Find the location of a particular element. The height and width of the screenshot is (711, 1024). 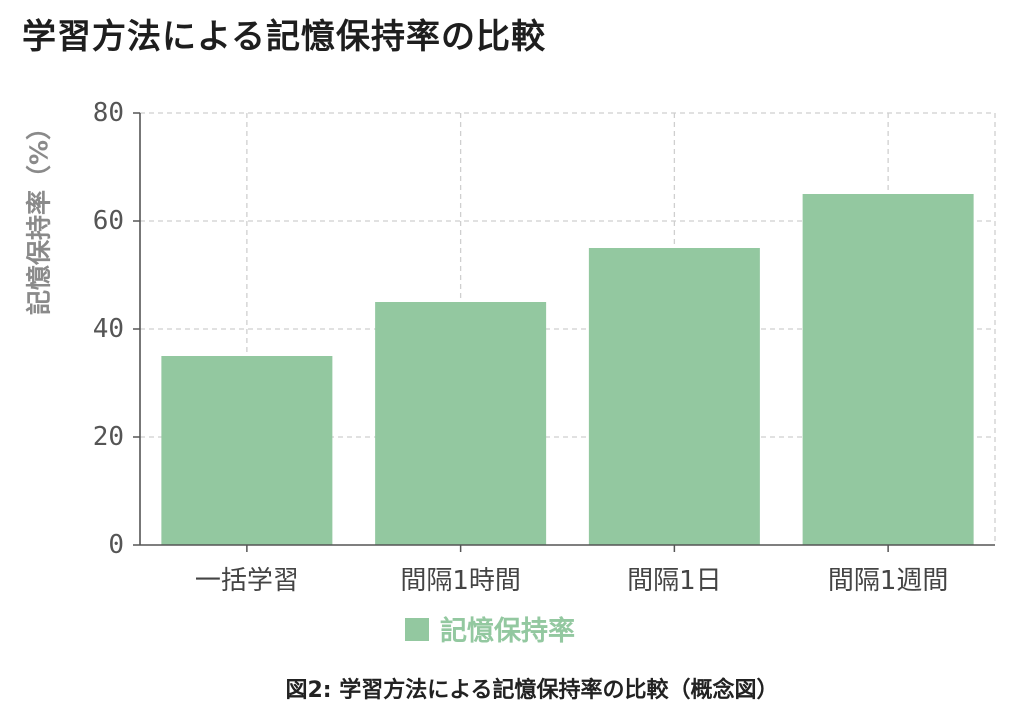

figure-caption: 図2: 学習方法による記憶保持率の比較（概念図） is located at coordinates (531, 690).